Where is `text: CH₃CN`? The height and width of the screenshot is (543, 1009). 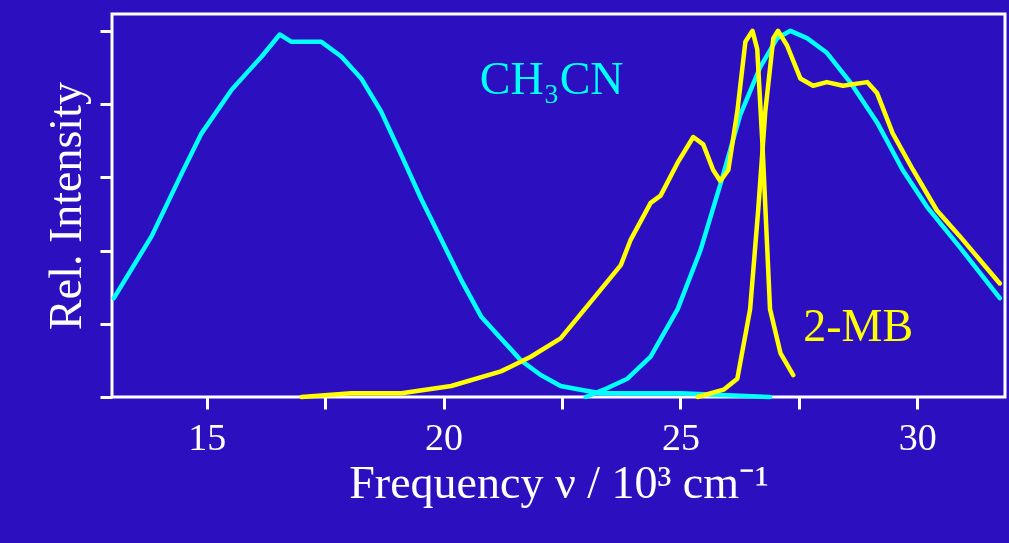
text: CH₃CN is located at coordinates (551, 78).